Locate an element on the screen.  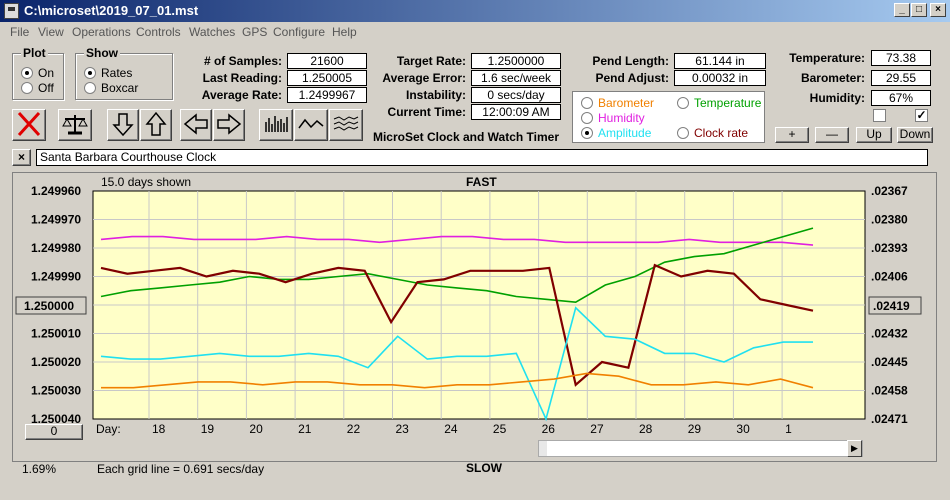
menu-operations: Operations is located at coordinates (101, 32).